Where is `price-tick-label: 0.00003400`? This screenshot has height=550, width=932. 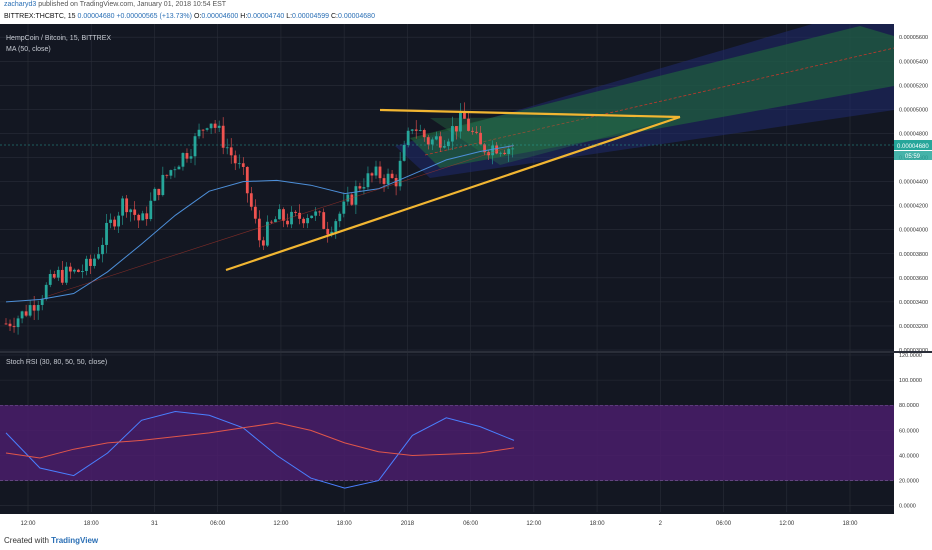 price-tick-label: 0.00003400 is located at coordinates (913, 303).